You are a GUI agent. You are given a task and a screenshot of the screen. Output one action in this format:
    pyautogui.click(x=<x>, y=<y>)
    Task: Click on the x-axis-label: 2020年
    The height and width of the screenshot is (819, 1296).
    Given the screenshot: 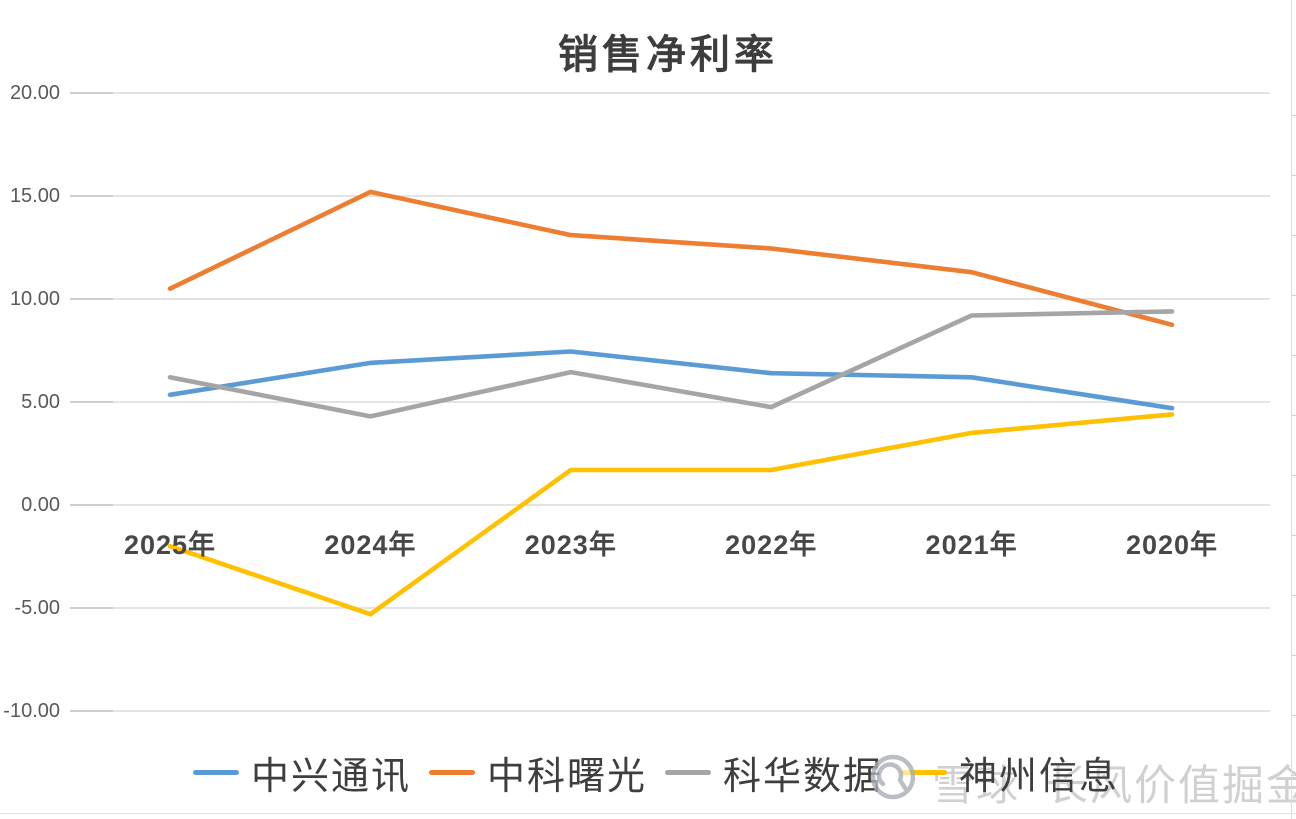 What is the action you would take?
    pyautogui.click(x=1172, y=545)
    